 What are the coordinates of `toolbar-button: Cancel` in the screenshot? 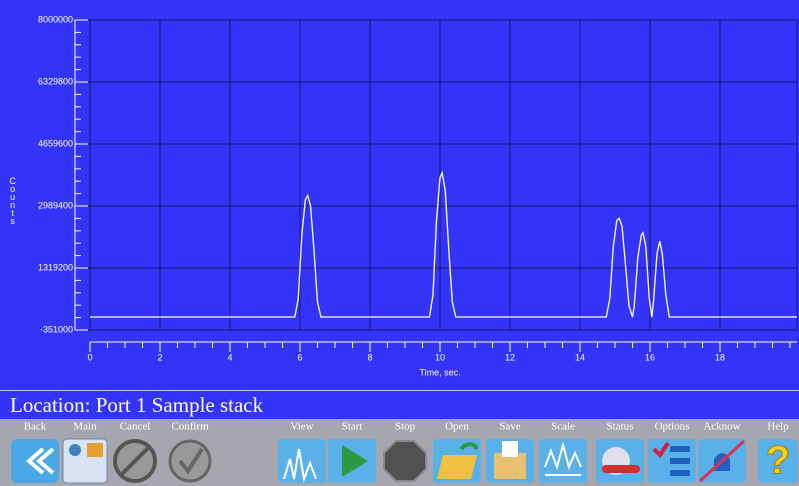 It's located at (135, 452).